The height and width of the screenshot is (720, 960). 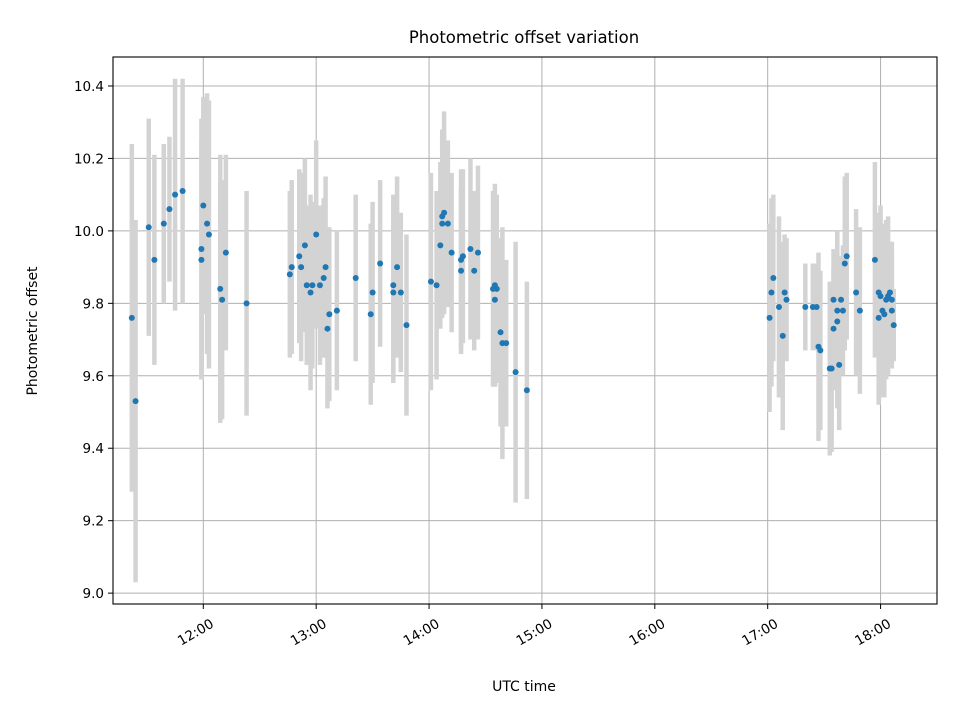 What do you see at coordinates (93, 594) in the screenshot?
I see `y-tick-label: 9.0` at bounding box center [93, 594].